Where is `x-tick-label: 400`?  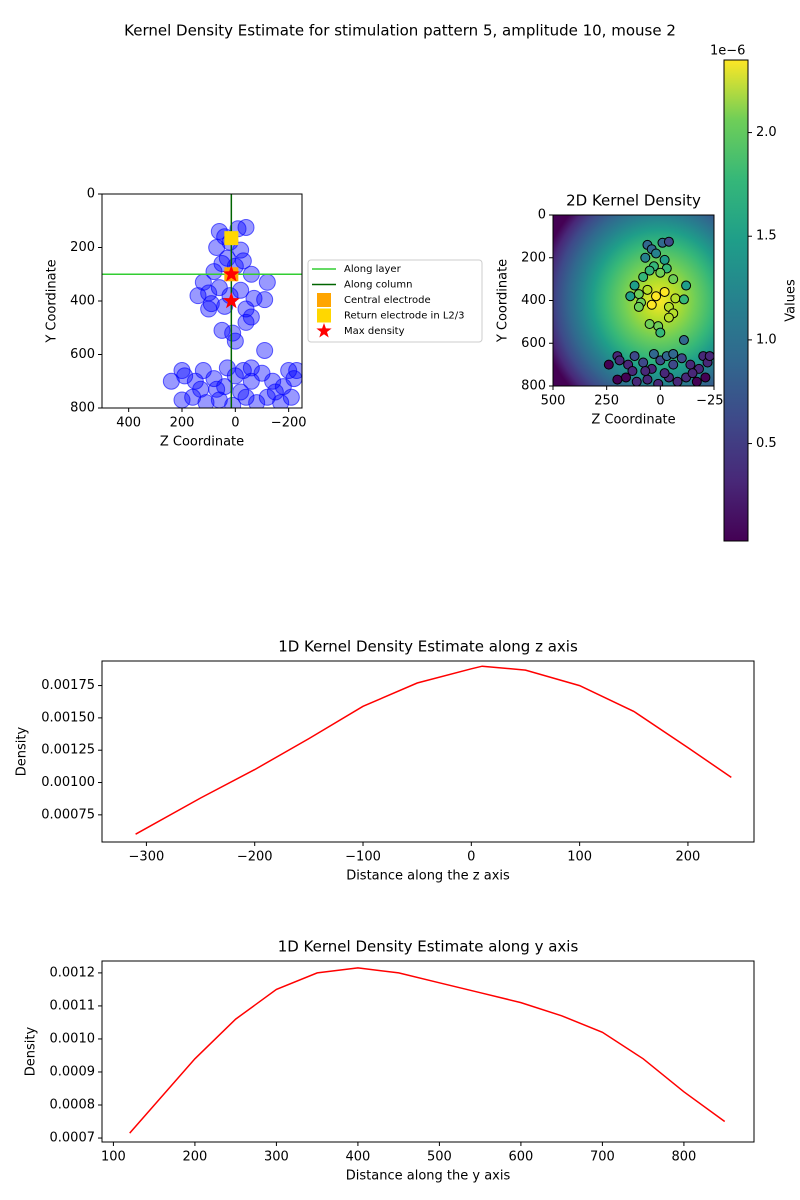 x-tick-label: 400 is located at coordinates (357, 1157).